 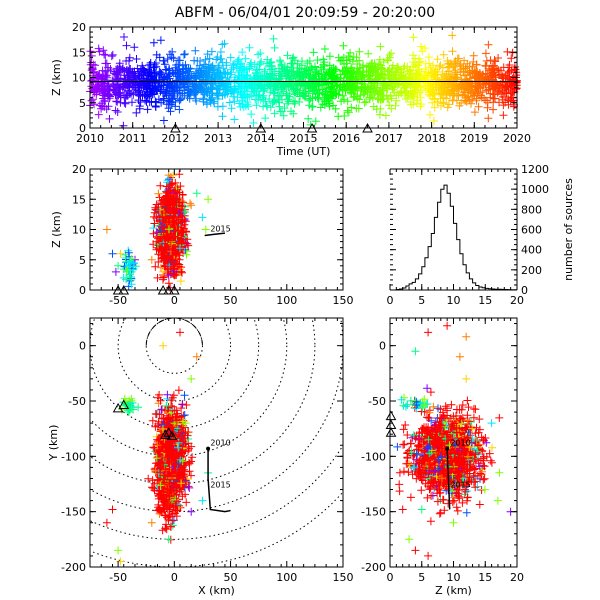 What do you see at coordinates (485, 300) in the screenshot?
I see `x-tick-label: 15` at bounding box center [485, 300].